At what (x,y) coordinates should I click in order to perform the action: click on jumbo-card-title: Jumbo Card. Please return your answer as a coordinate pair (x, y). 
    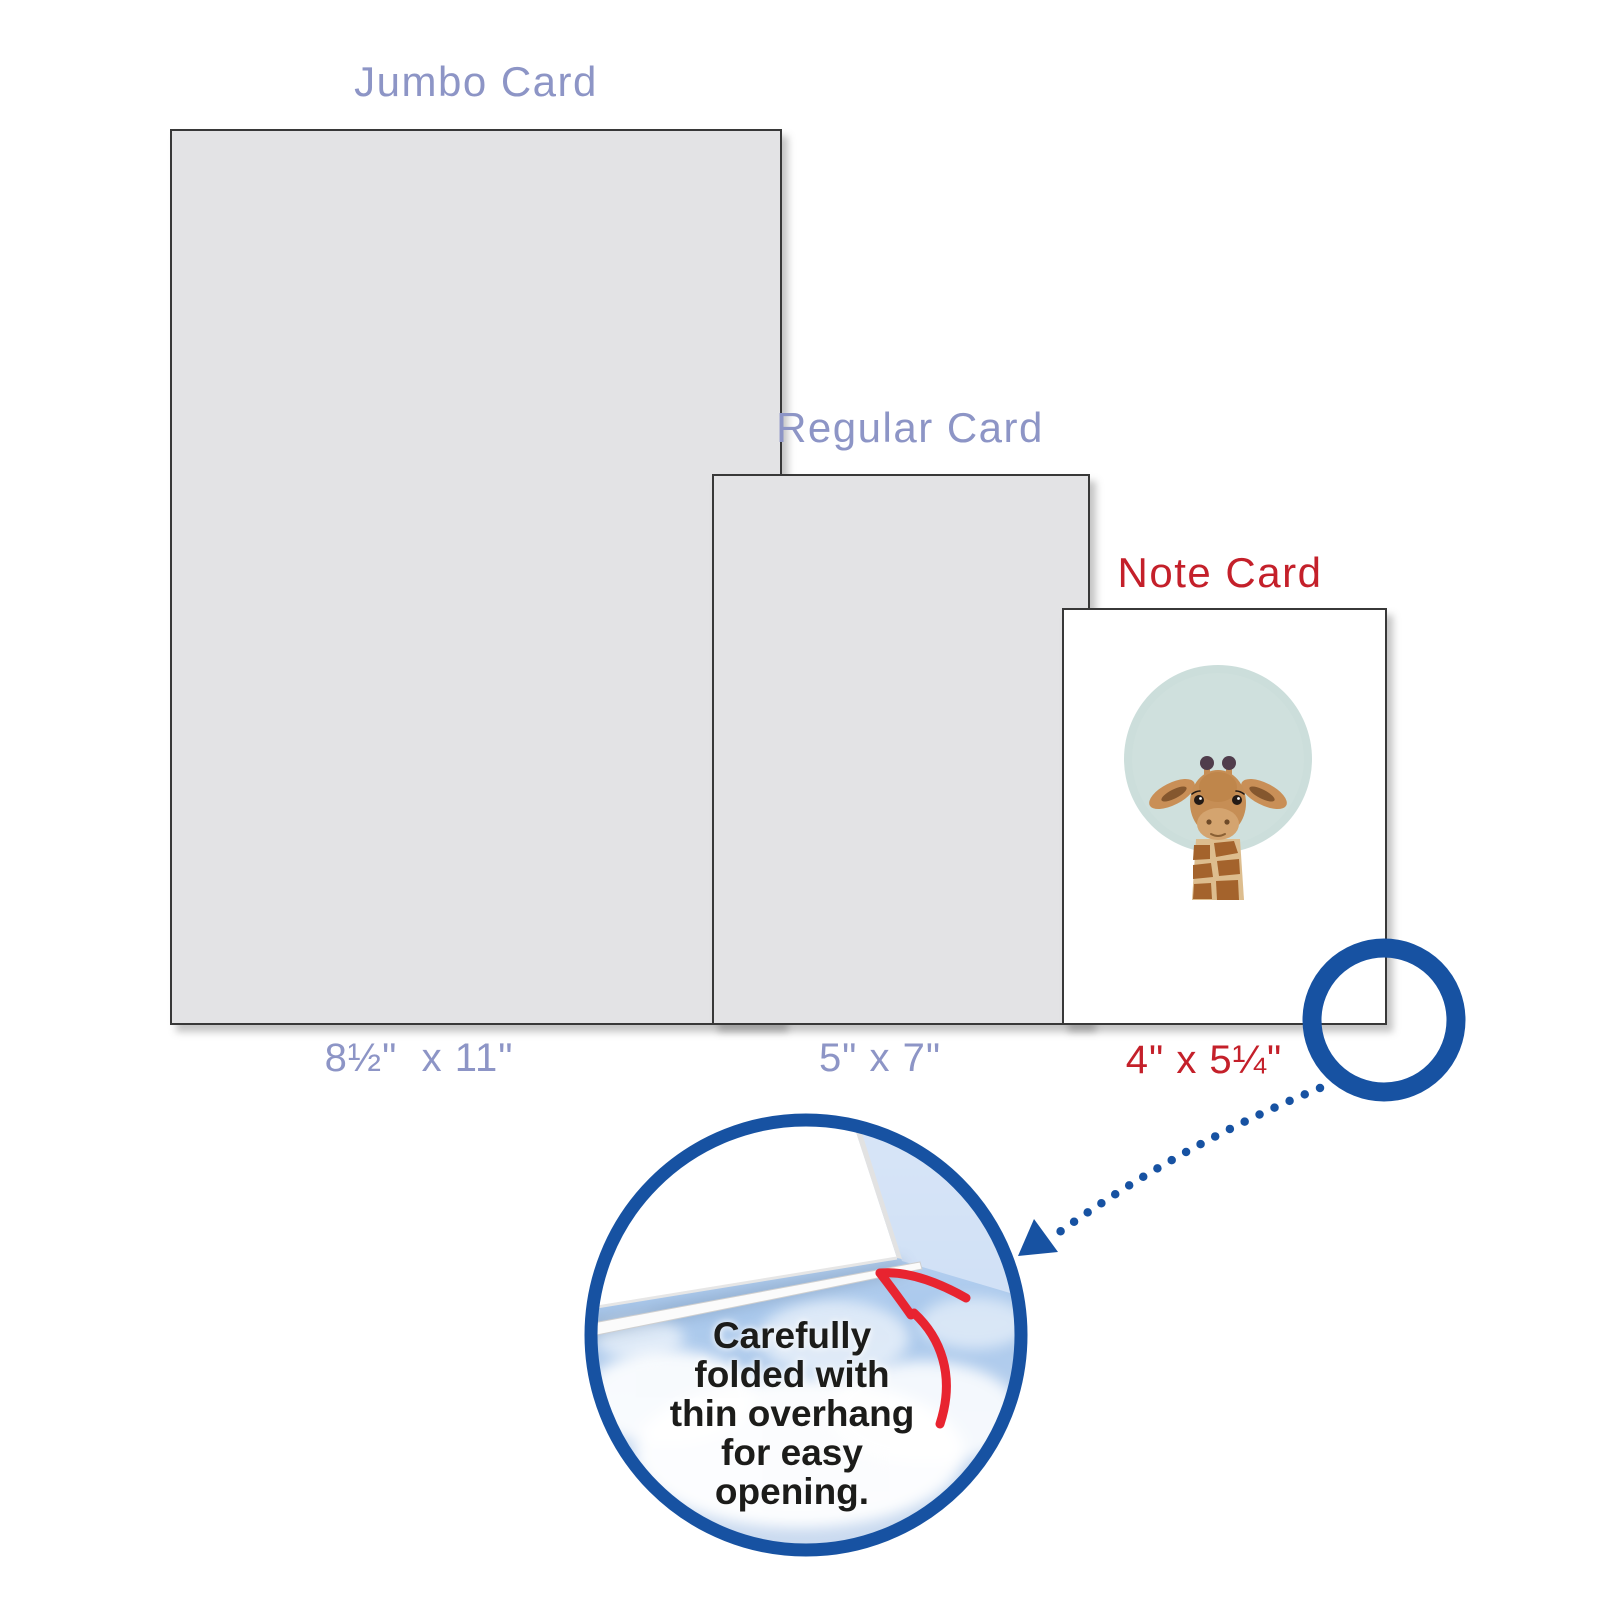
    Looking at the image, I should click on (476, 81).